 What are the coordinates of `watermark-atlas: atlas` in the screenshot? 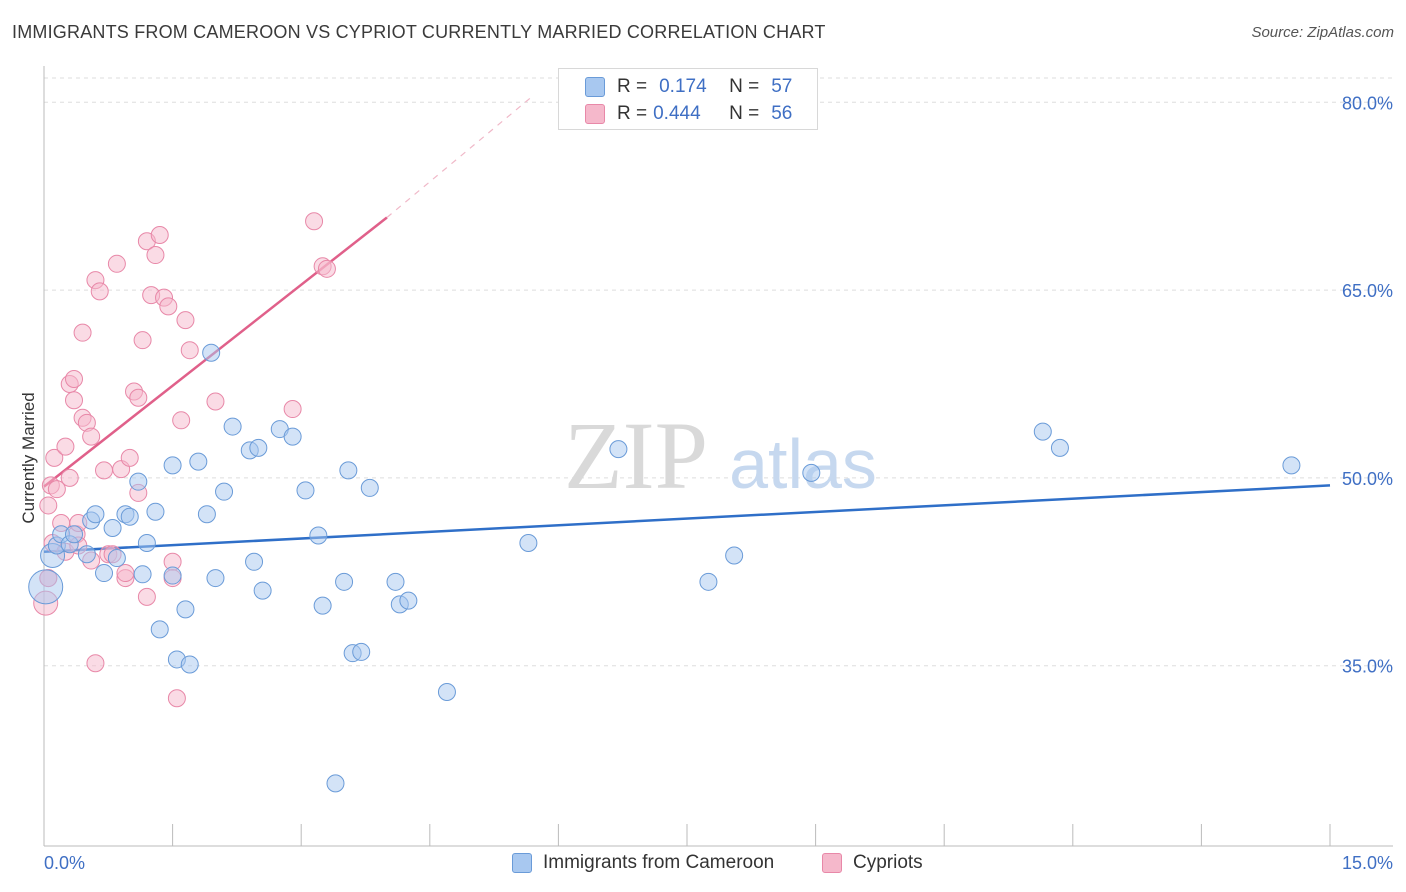 It's located at (803, 464).